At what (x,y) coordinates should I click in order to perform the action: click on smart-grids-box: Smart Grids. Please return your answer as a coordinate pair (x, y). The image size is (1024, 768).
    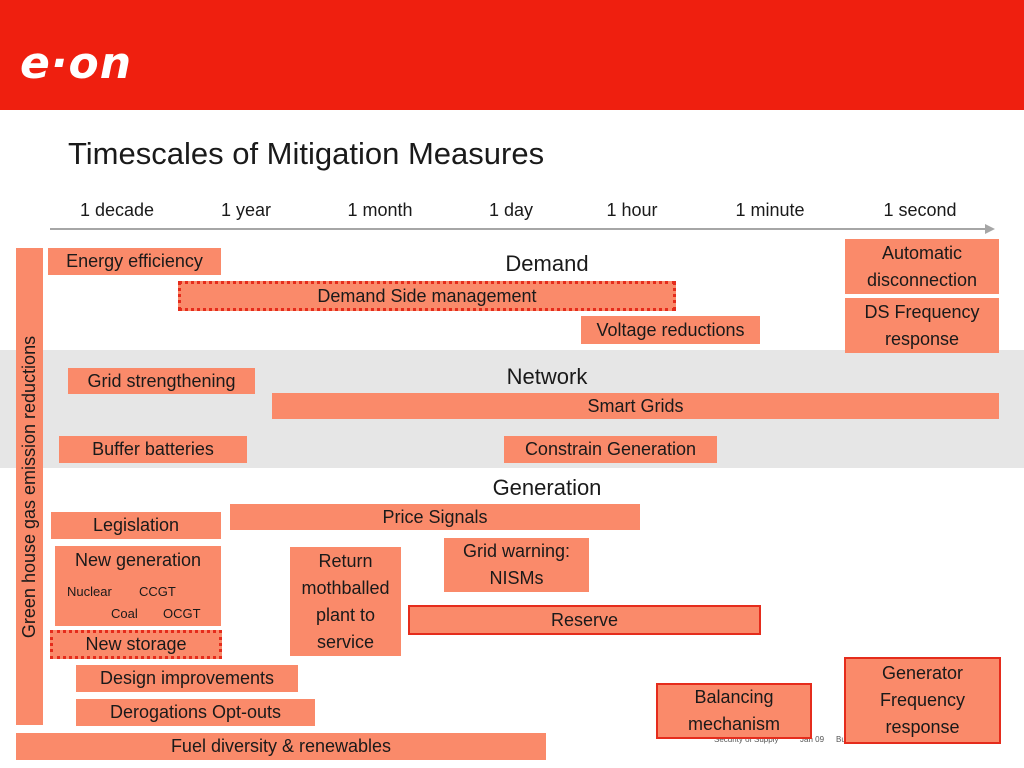
    Looking at the image, I should click on (635, 406).